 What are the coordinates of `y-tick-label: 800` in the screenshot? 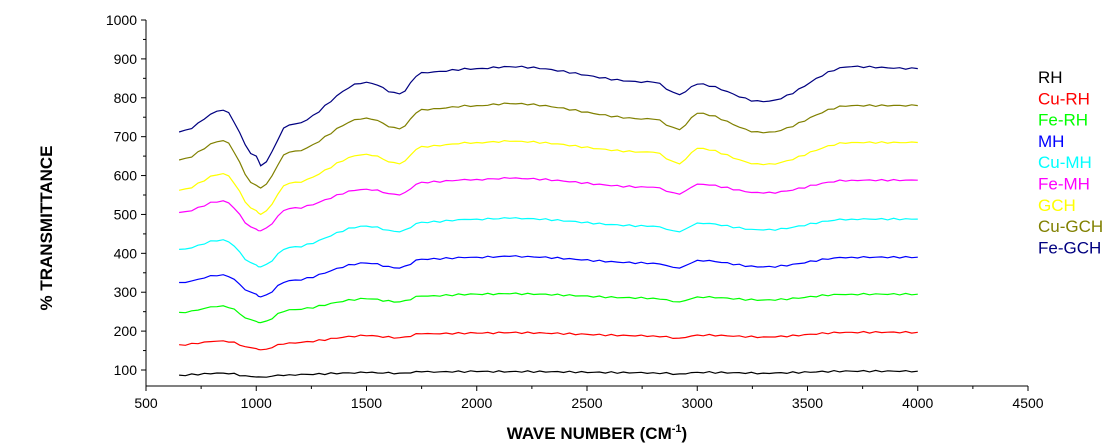 It's located at (126, 98).